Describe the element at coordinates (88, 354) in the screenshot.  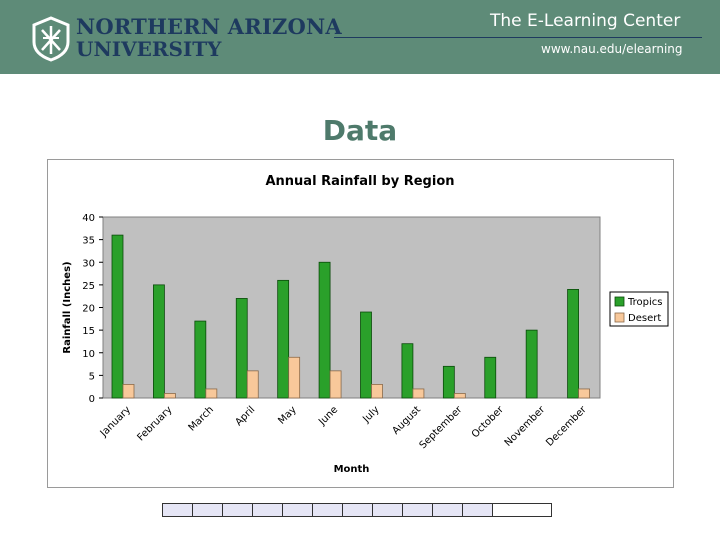
I see `y-tick-label: 10` at that location.